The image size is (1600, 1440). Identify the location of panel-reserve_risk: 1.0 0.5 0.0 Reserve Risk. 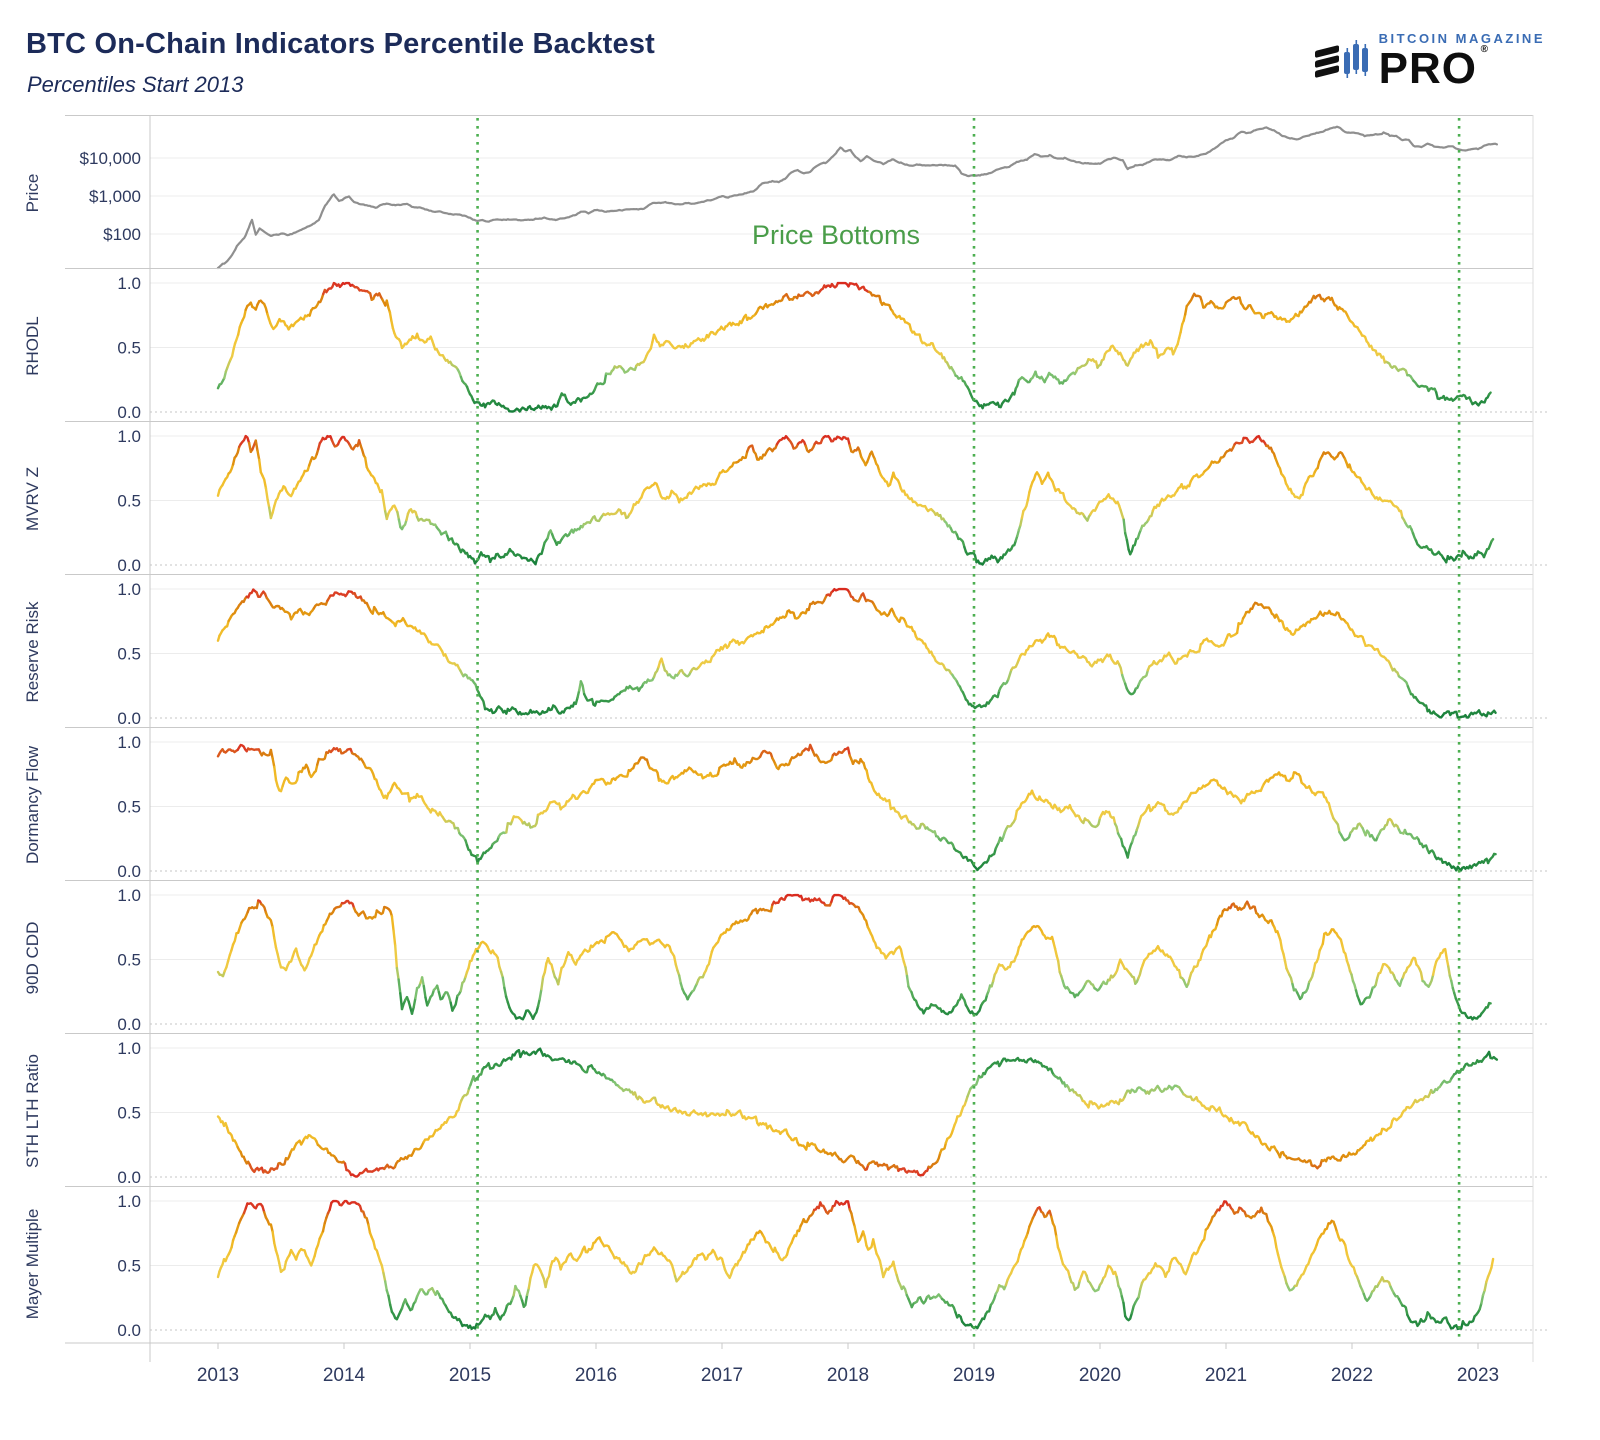
(785, 651).